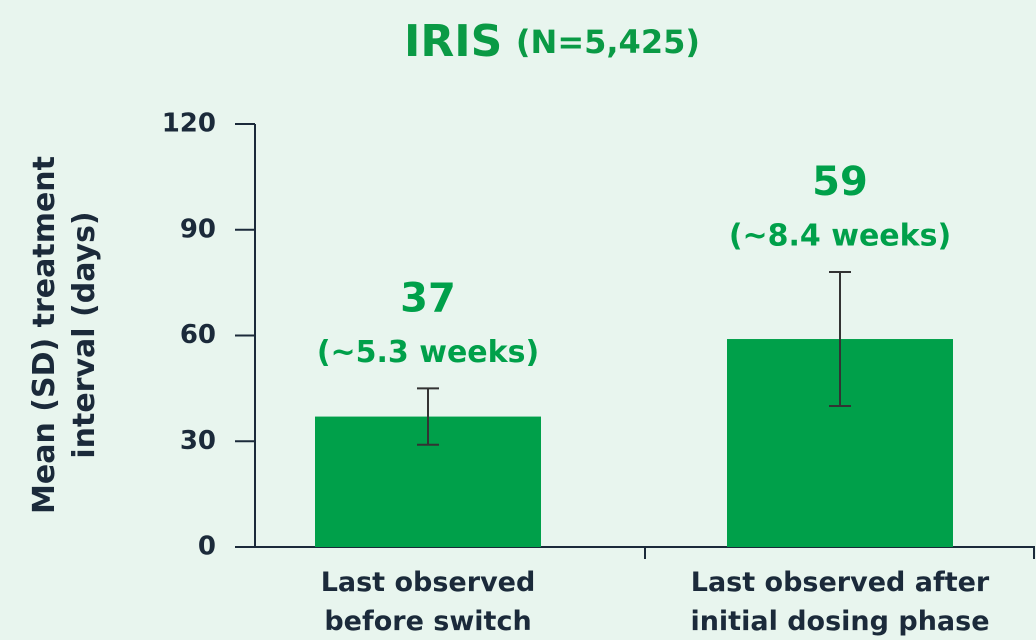  What do you see at coordinates (428, 298) in the screenshot?
I see `value-label: 37` at bounding box center [428, 298].